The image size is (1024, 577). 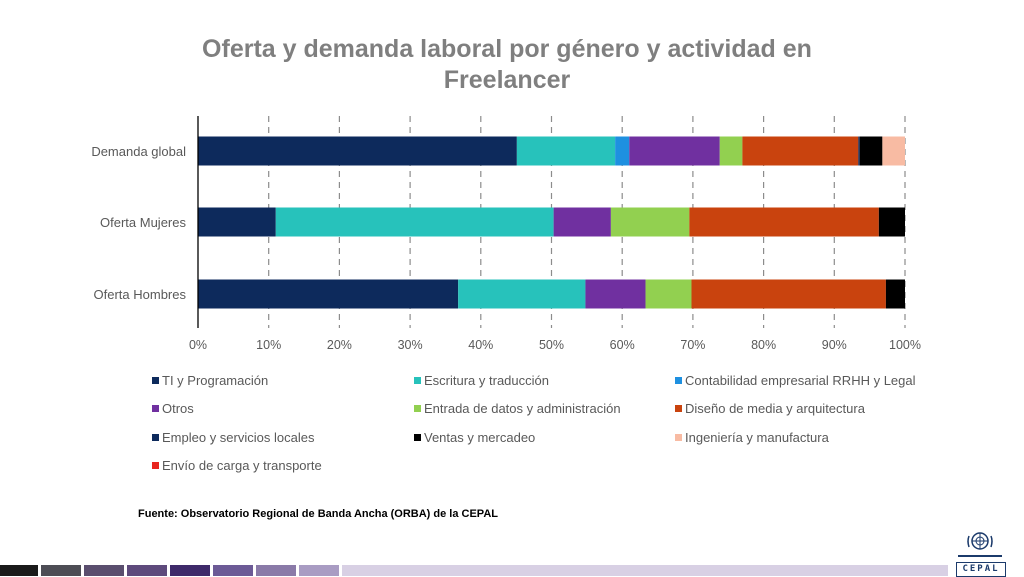 I want to click on logo-text: CEPAL, so click(x=981, y=569).